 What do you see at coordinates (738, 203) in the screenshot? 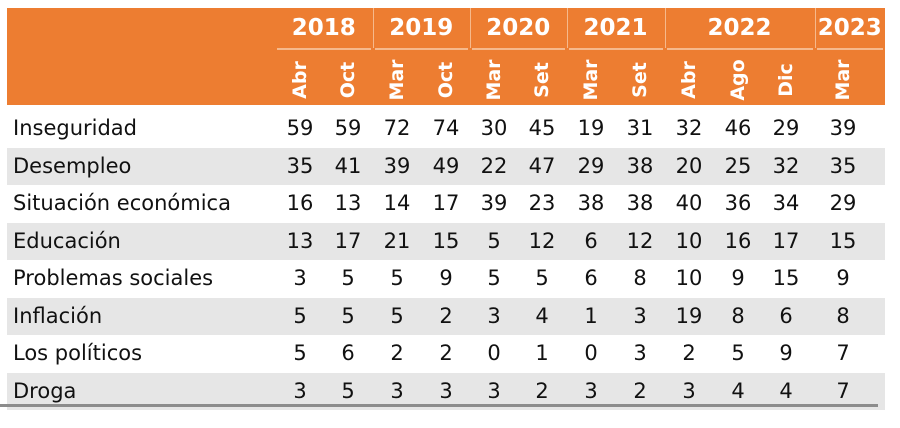
I see `table-cell: 36` at bounding box center [738, 203].